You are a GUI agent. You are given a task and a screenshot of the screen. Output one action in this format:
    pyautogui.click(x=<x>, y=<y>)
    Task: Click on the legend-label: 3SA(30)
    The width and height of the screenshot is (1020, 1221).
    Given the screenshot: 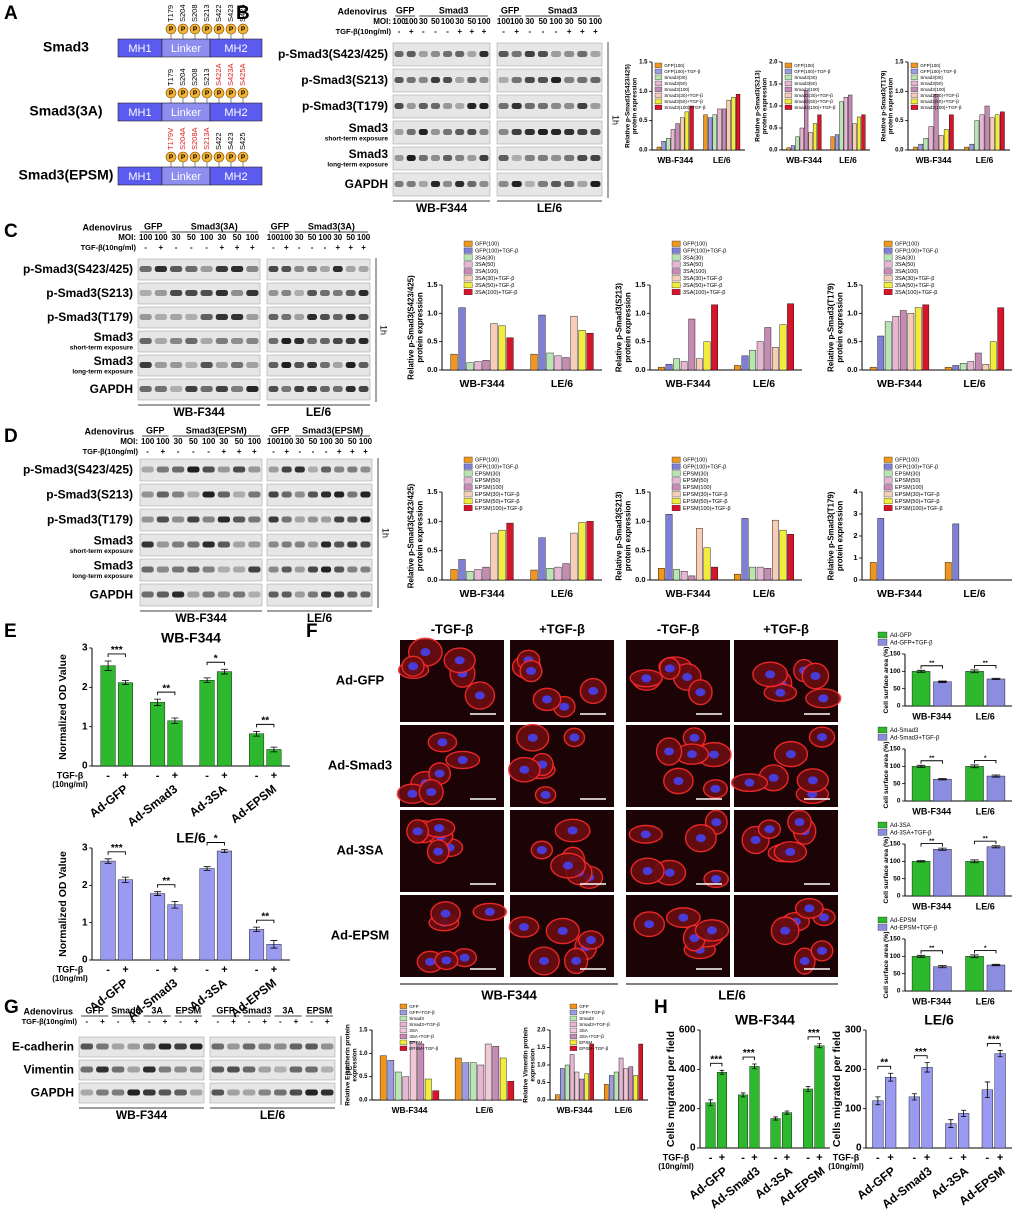 What is the action you would take?
    pyautogui.click(x=693, y=258)
    